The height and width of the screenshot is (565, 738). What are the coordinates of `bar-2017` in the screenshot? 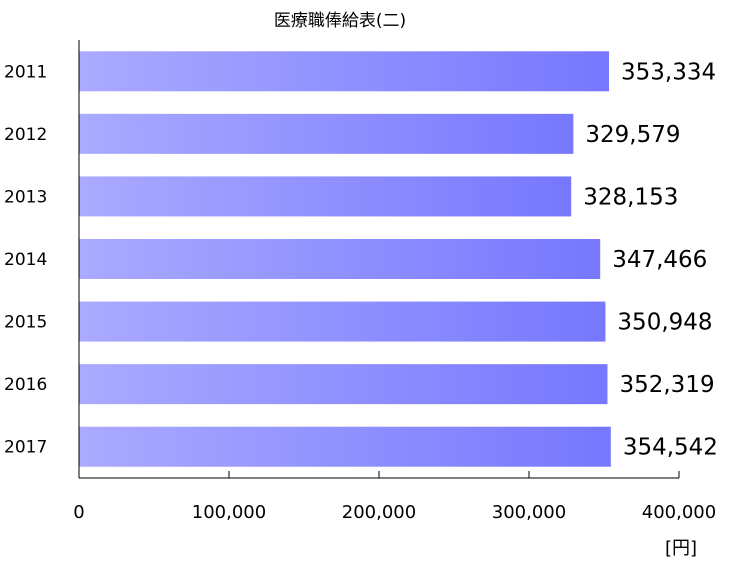 It's located at (345, 446).